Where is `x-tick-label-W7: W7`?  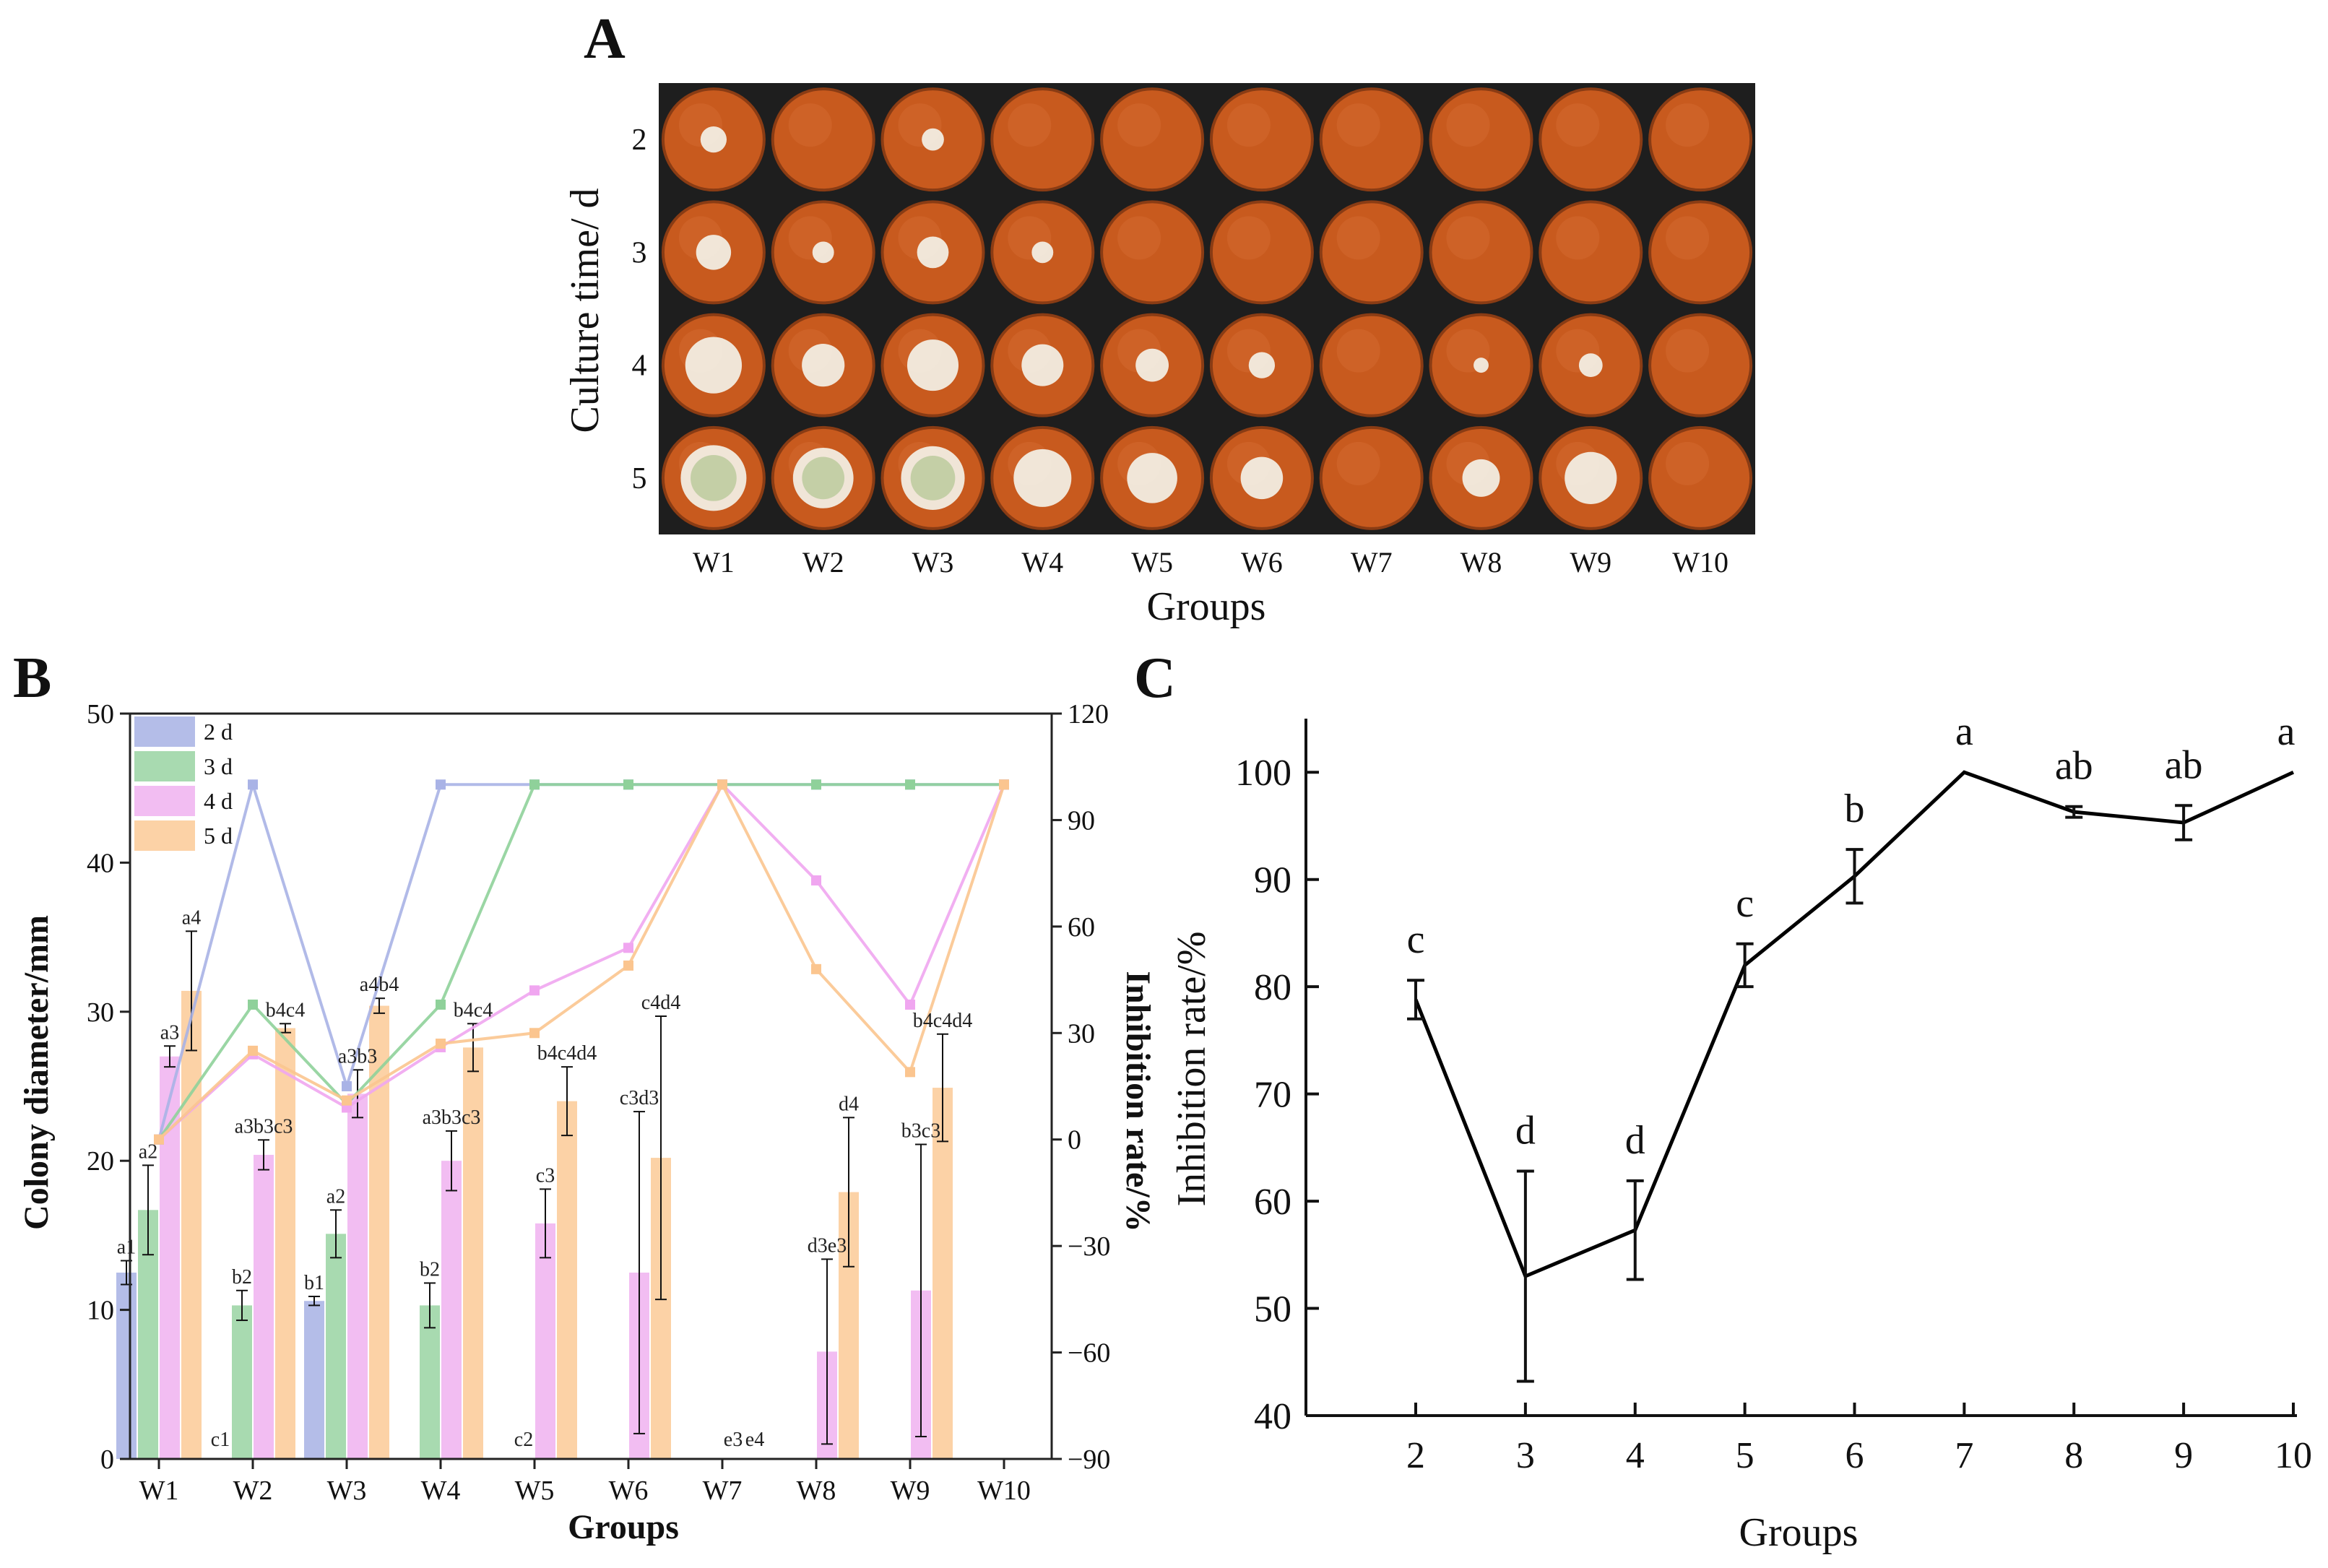
x-tick-label-W7: W7 is located at coordinates (723, 1491).